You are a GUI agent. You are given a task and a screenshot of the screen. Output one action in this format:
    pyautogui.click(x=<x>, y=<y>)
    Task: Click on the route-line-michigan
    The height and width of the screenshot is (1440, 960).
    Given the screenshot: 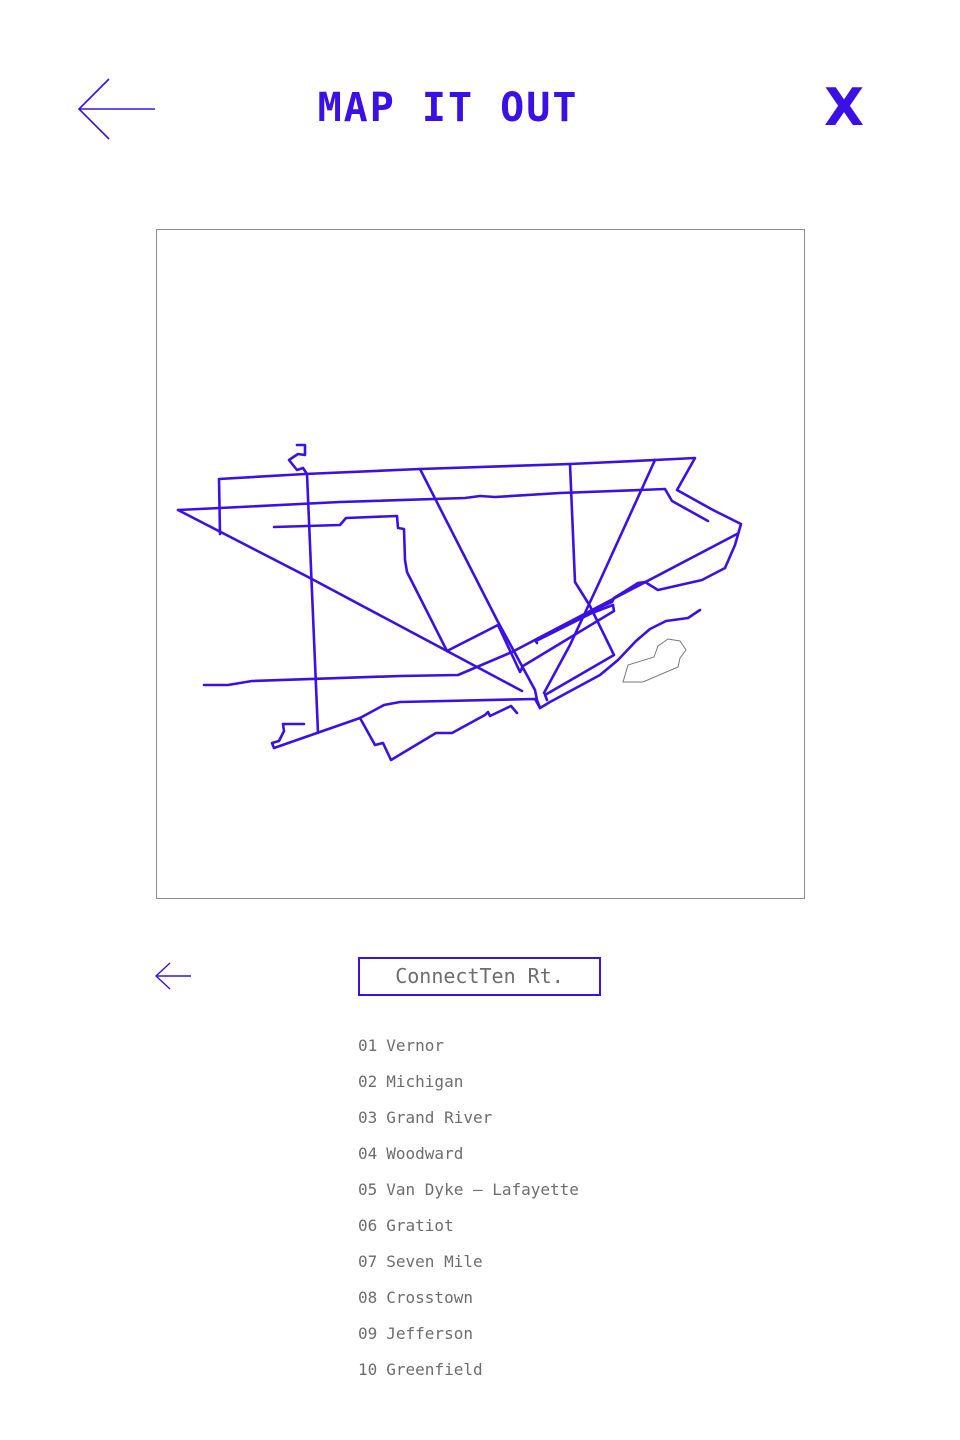 What is the action you would take?
    pyautogui.click(x=470, y=609)
    